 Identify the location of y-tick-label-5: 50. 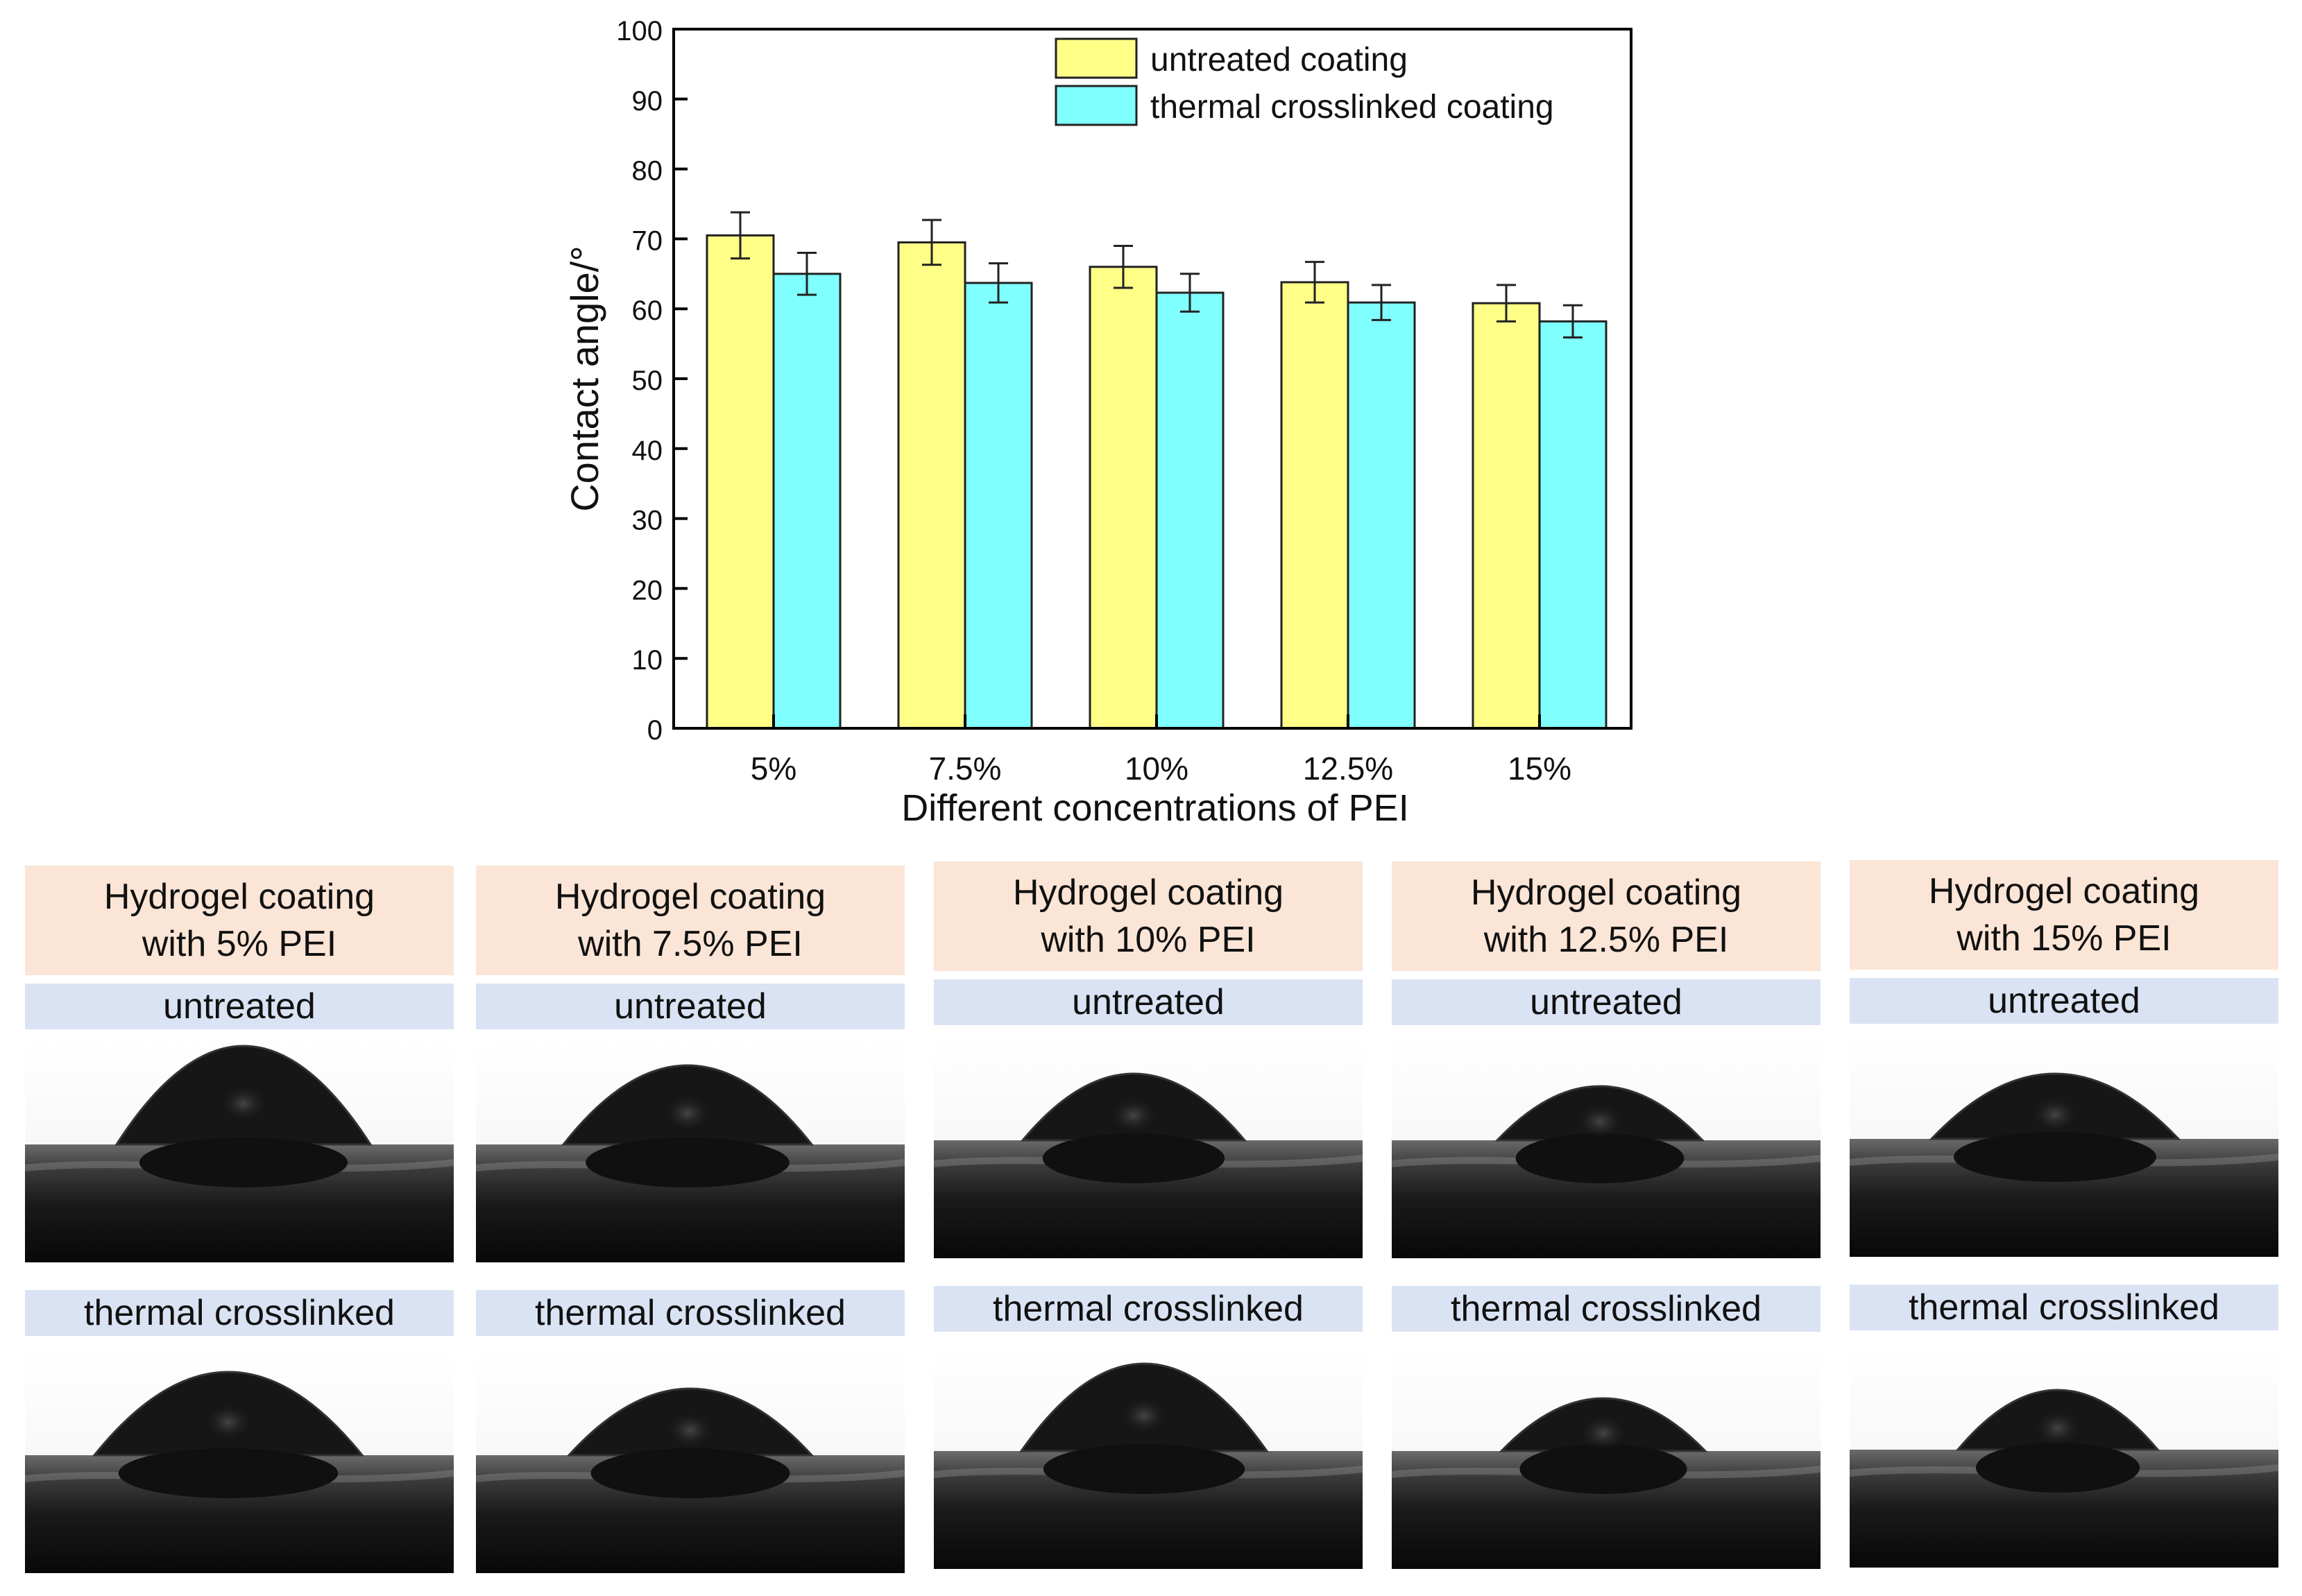
(647, 381).